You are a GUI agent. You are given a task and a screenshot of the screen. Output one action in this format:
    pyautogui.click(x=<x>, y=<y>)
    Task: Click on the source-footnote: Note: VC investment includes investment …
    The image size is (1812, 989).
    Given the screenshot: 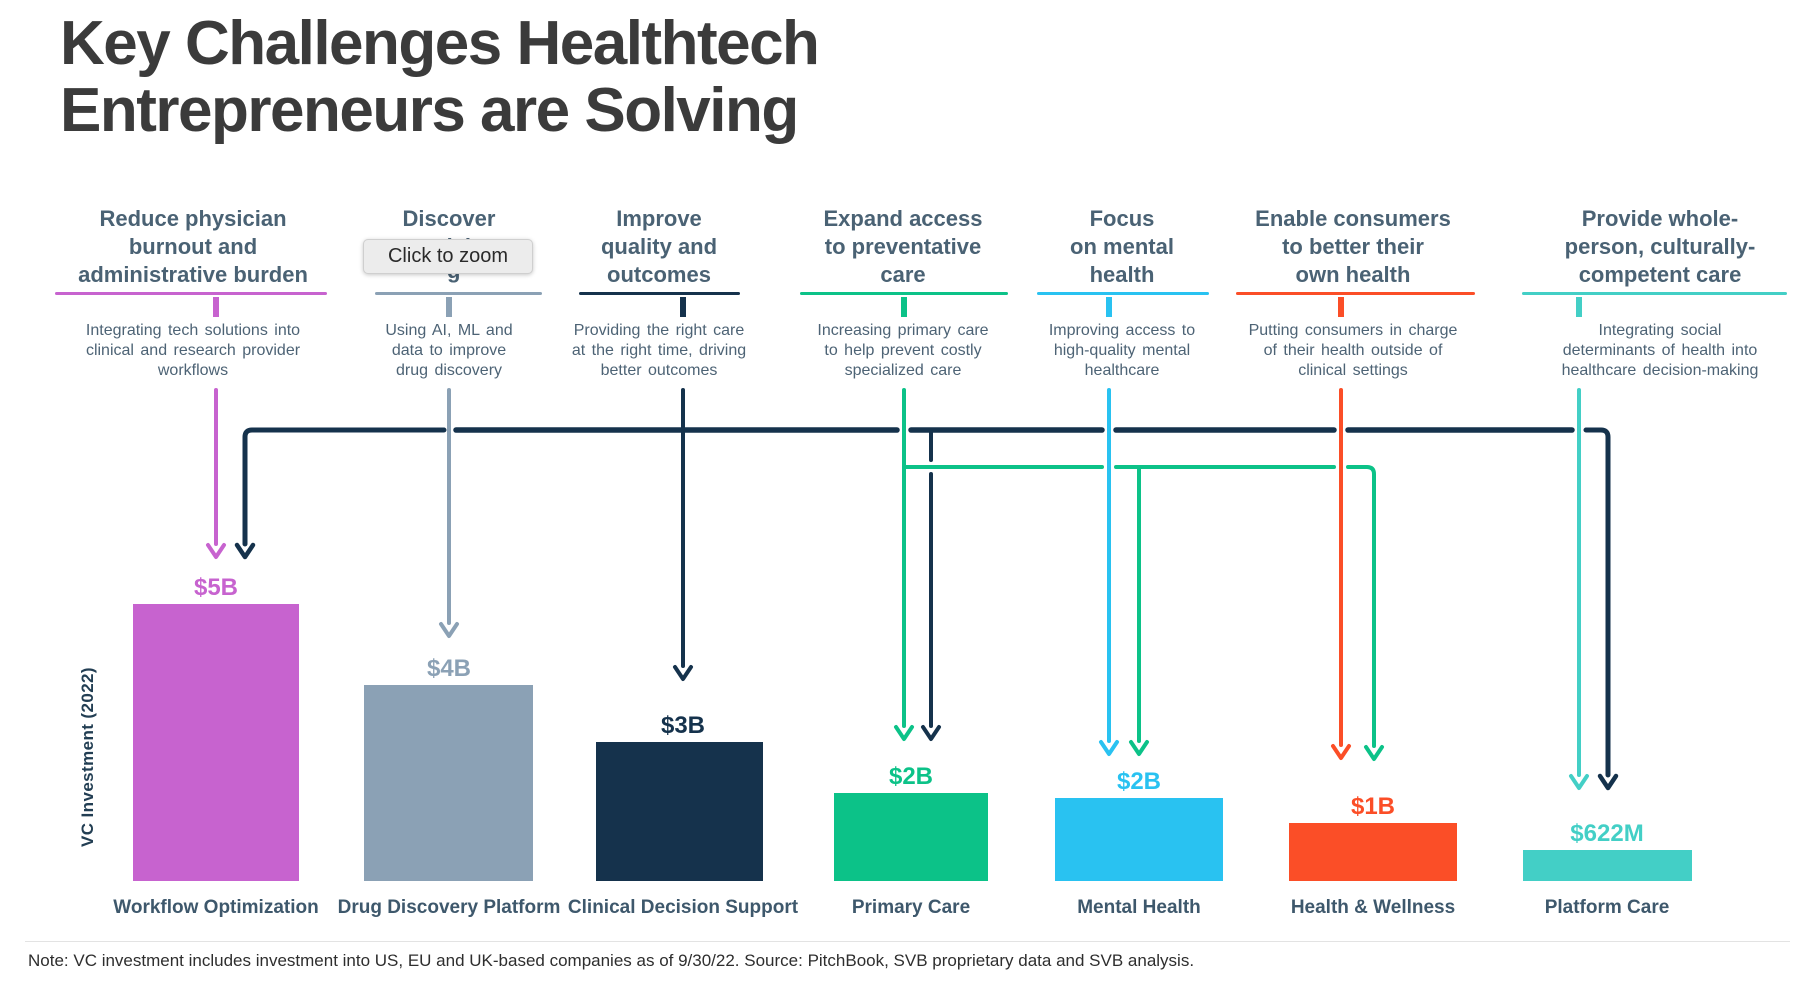 What is the action you would take?
    pyautogui.click(x=611, y=960)
    